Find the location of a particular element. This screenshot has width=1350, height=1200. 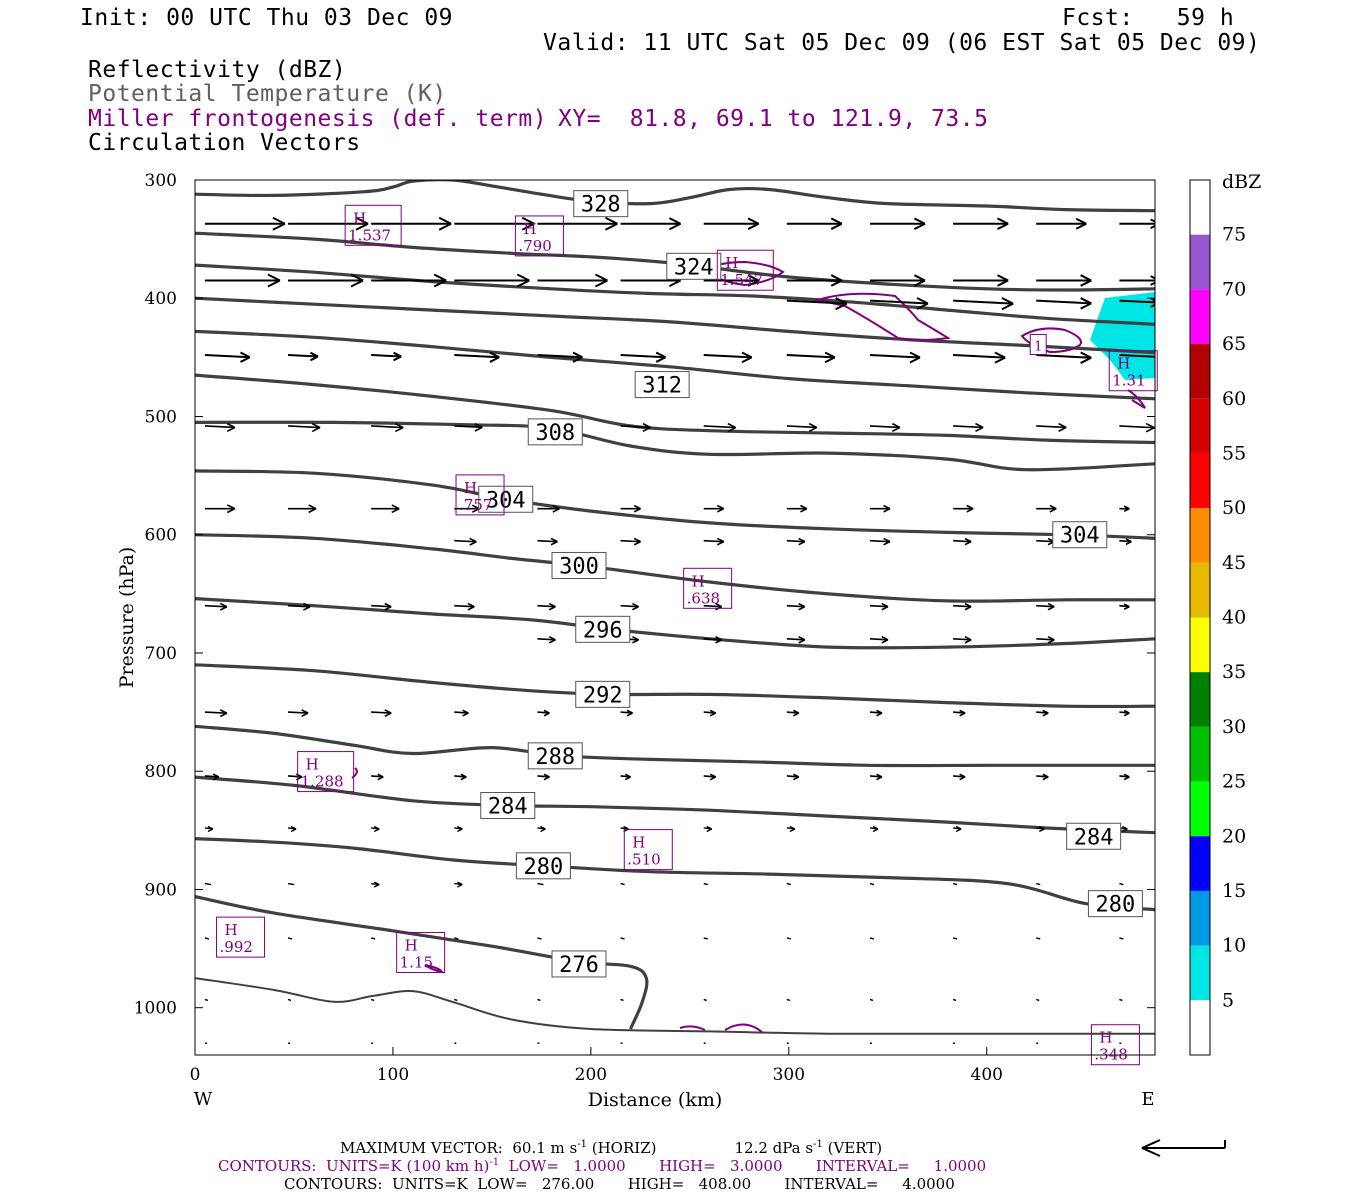

field-reflectivity: Reflectivity (dBZ) is located at coordinates (217, 70).